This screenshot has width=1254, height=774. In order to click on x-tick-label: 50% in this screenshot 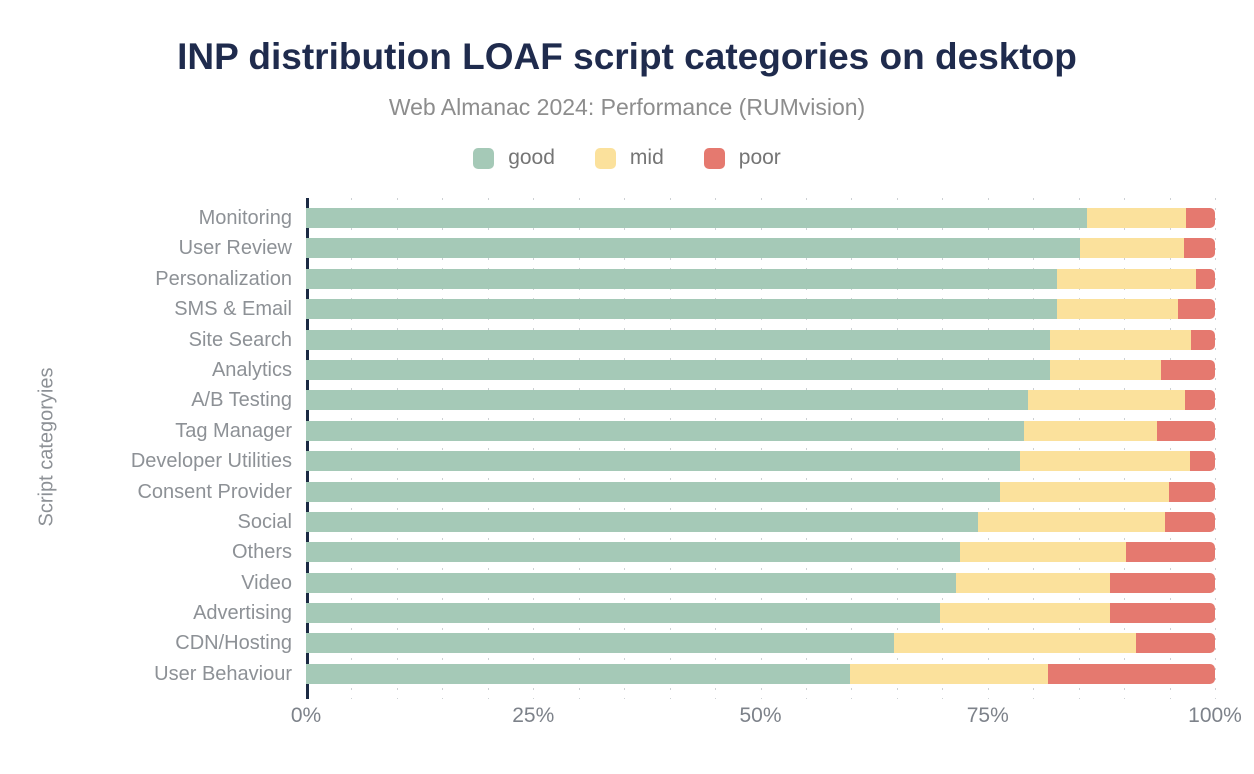, I will do `click(760, 715)`.